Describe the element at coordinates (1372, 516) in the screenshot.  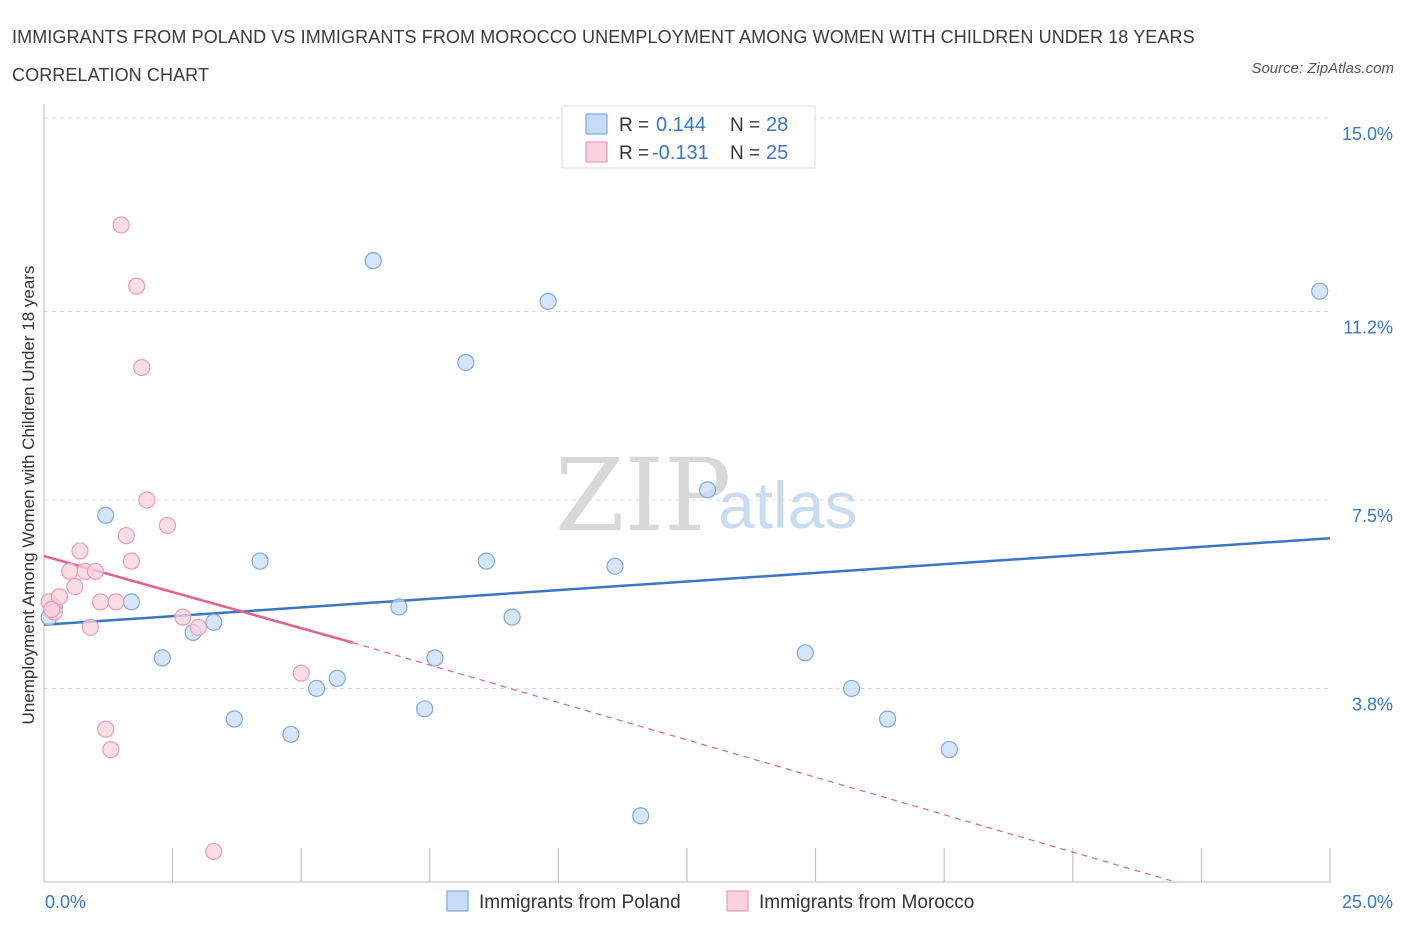
I see `y-tick-label: 7.5%` at that location.